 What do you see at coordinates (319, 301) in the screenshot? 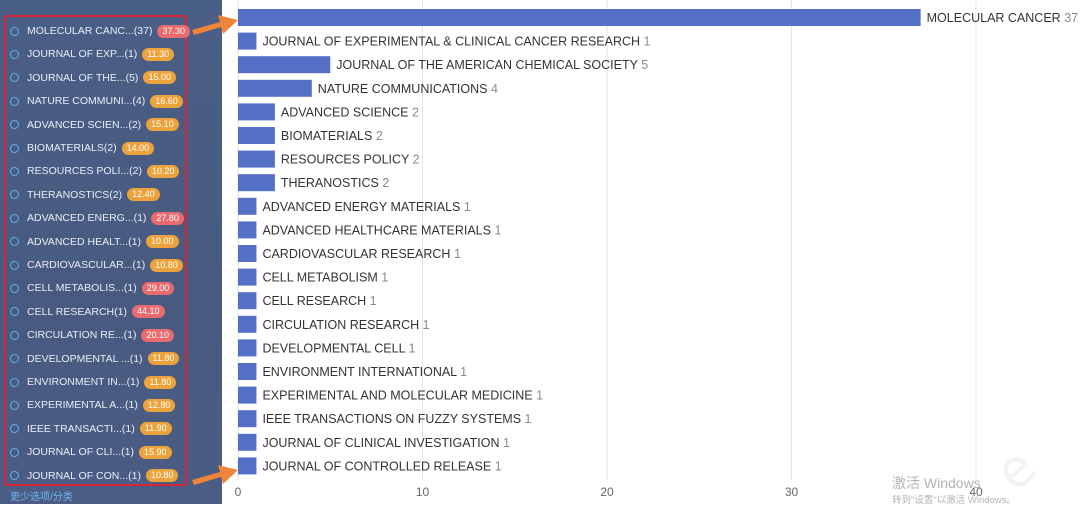
I see `bar-category-label: CELL RESEARCH 1` at bounding box center [319, 301].